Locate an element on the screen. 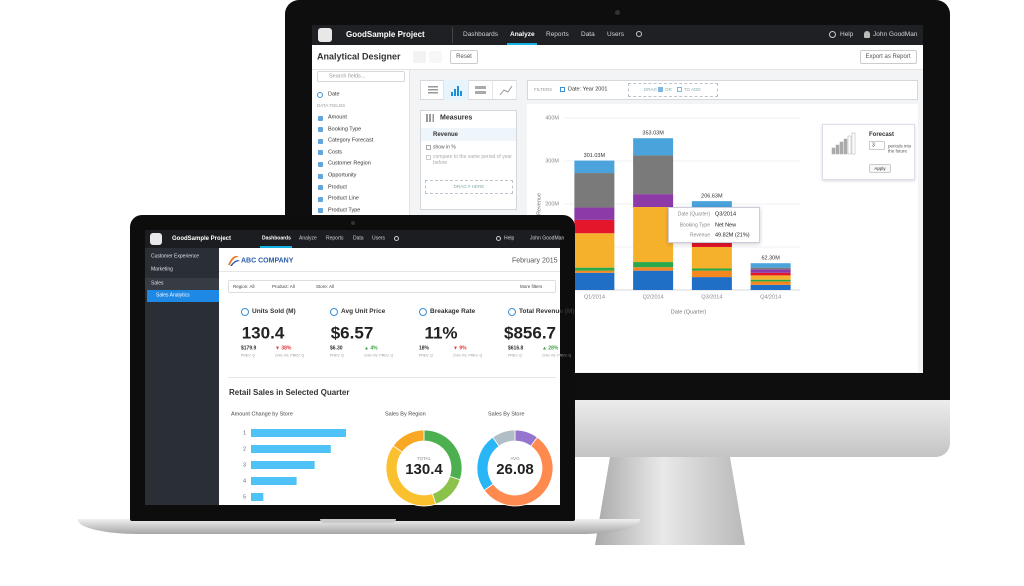 The width and height of the screenshot is (1024, 586). header-rule is located at coordinates (389, 271).